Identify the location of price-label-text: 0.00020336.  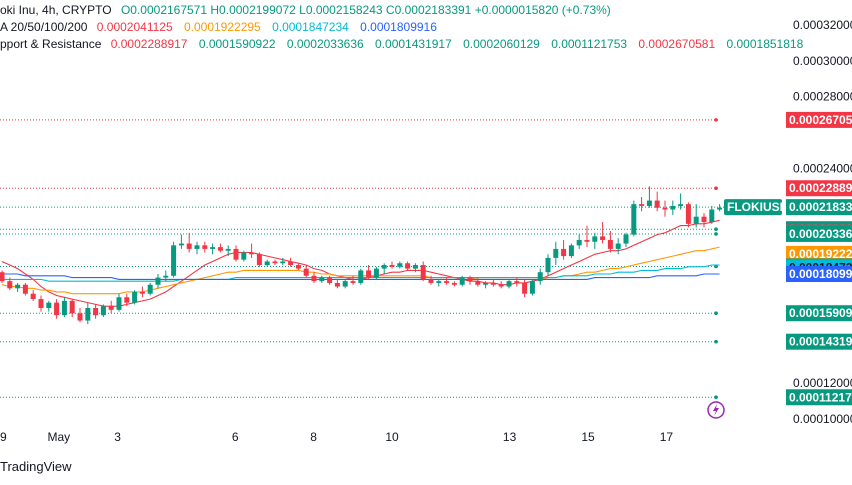
(820, 234).